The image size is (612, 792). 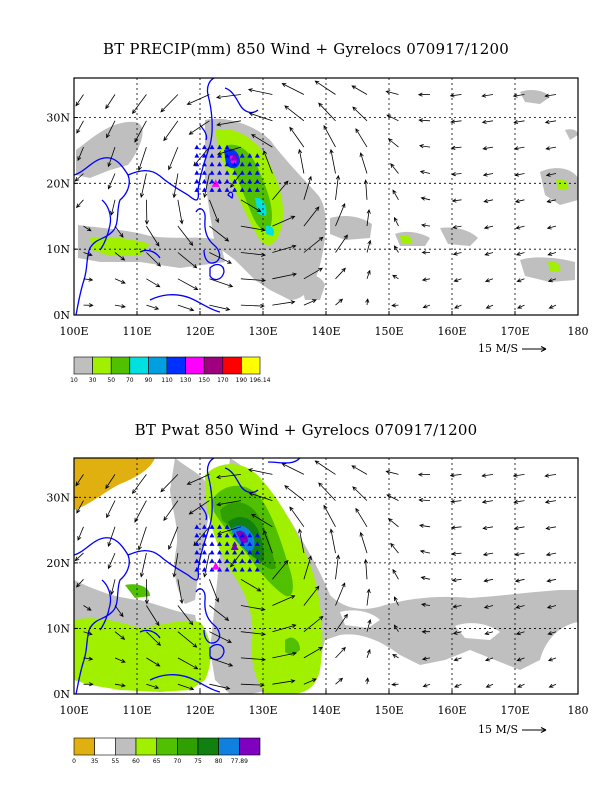 I want to click on x-tick-label: 140E, so click(x=325, y=710).